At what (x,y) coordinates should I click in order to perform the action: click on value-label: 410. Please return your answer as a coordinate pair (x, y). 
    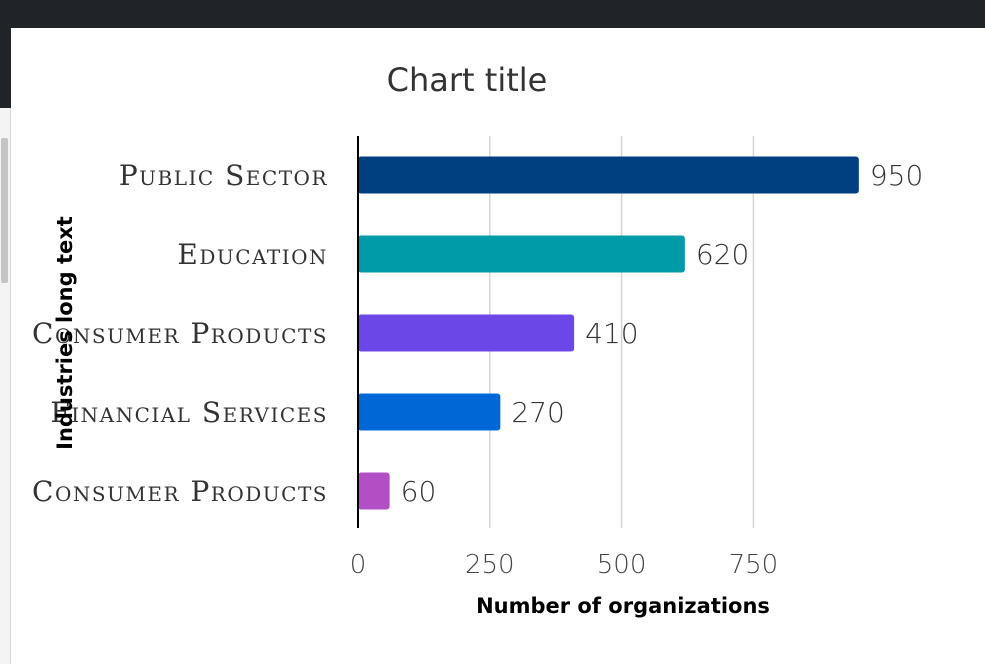
    Looking at the image, I should click on (611, 333).